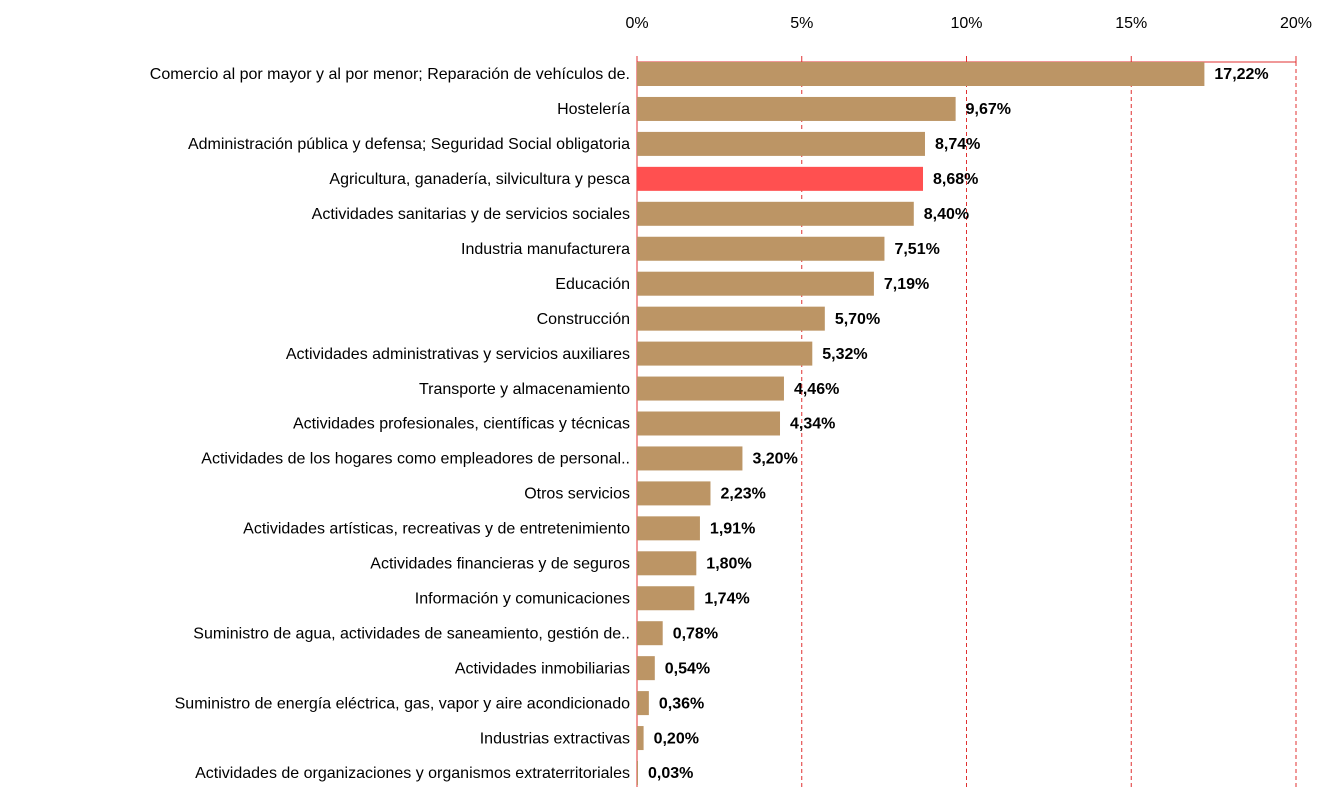 The image size is (1320, 787). Describe the element at coordinates (742, 494) in the screenshot. I see `value-label: 2,23%` at that location.